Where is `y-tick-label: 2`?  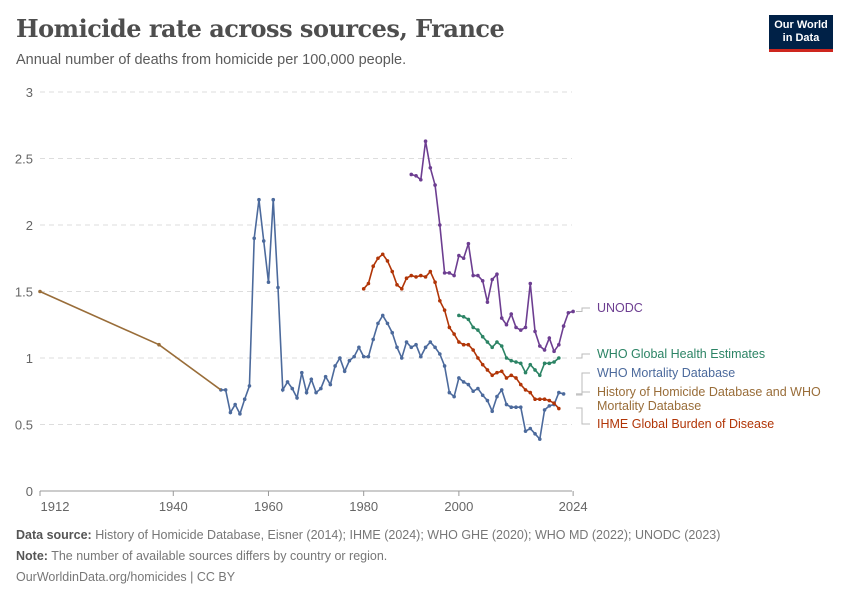 y-tick-label: 2 is located at coordinates (29, 225).